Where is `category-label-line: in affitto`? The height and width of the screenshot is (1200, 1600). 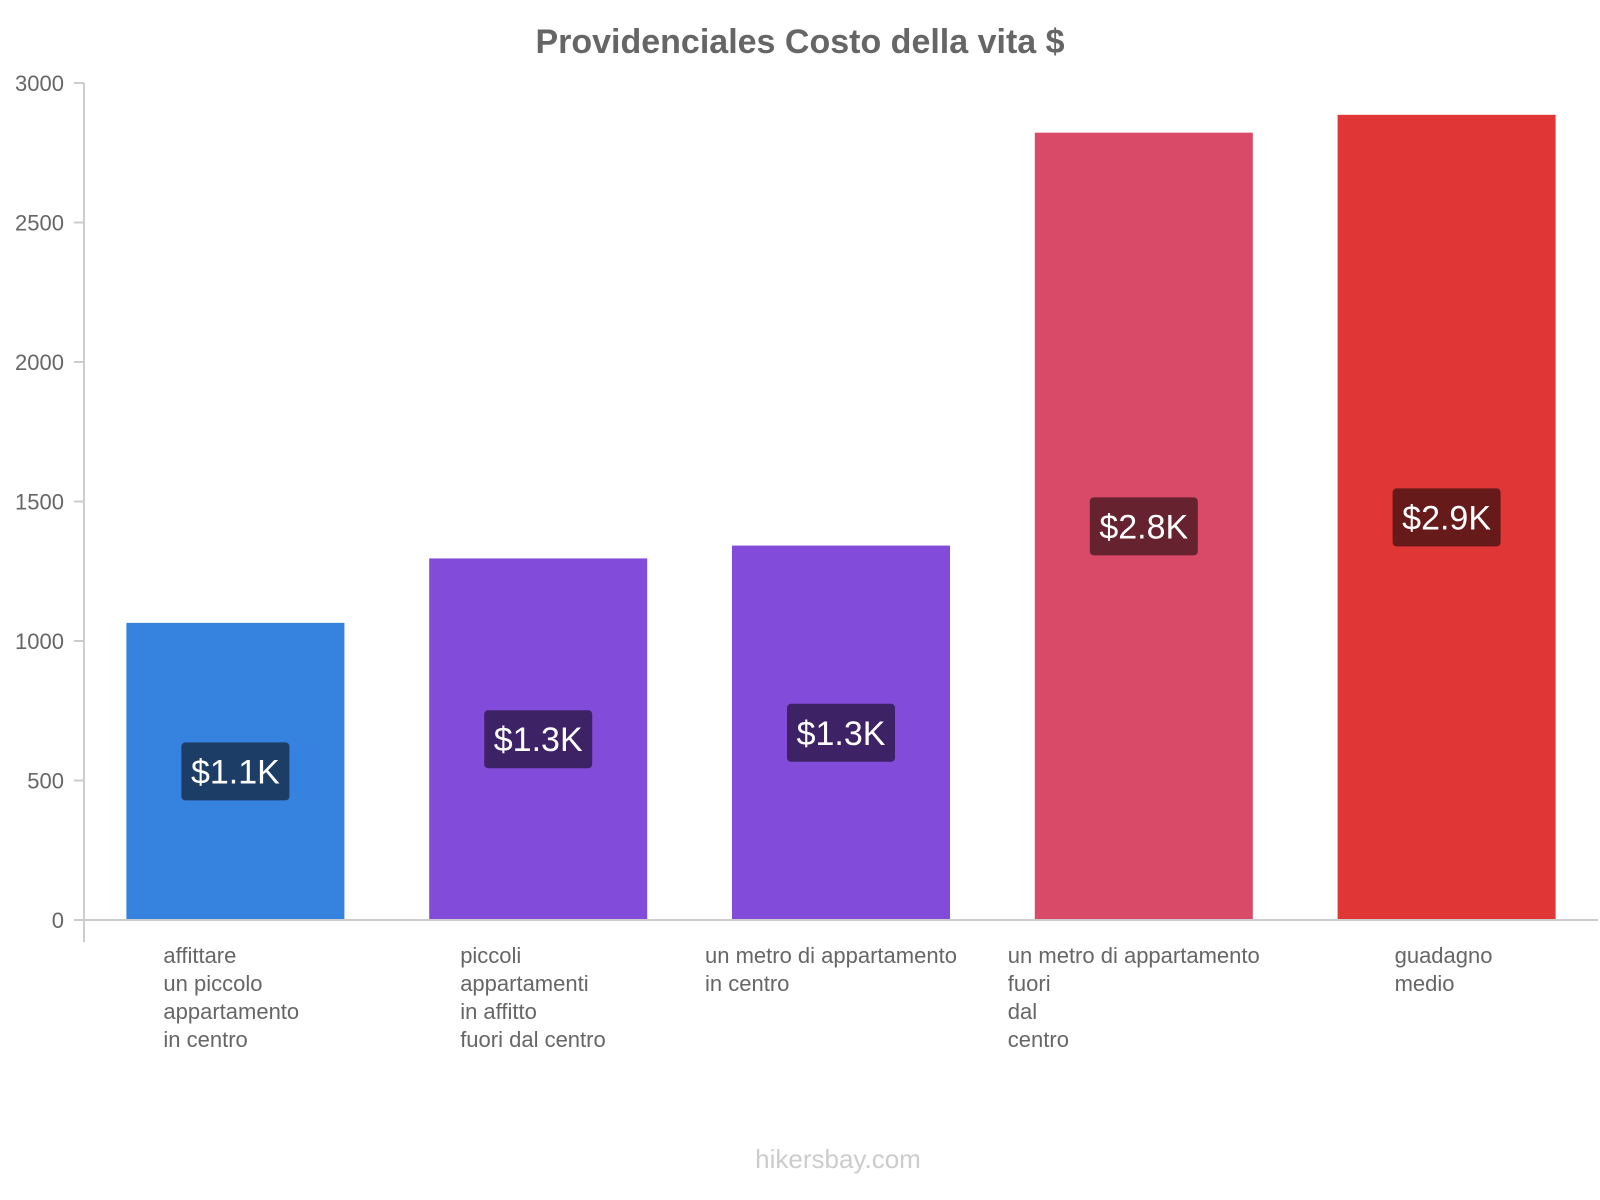 category-label-line: in affitto is located at coordinates (498, 1011).